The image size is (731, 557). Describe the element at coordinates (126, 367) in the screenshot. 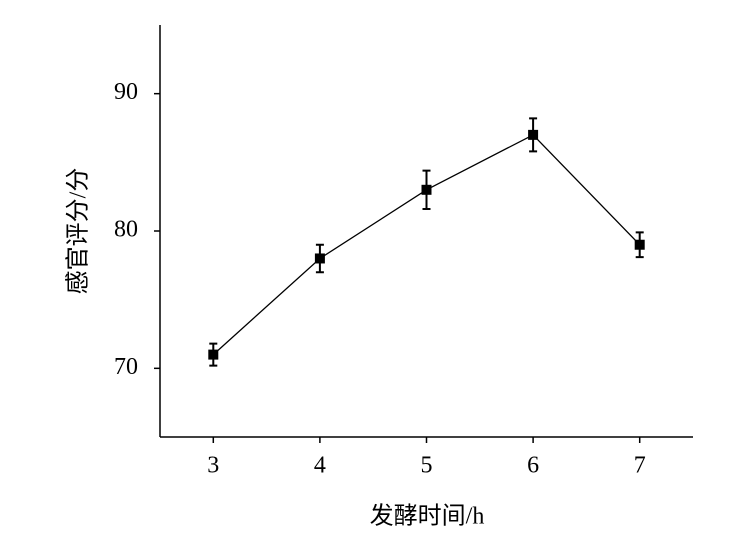

I see `y-tick-label: 70` at that location.